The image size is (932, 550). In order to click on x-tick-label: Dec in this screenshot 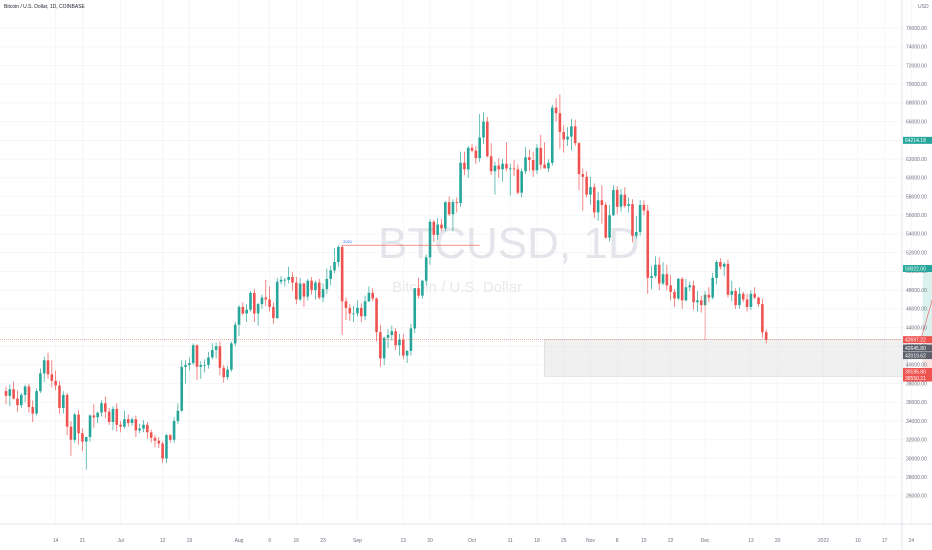, I will do `click(705, 541)`.